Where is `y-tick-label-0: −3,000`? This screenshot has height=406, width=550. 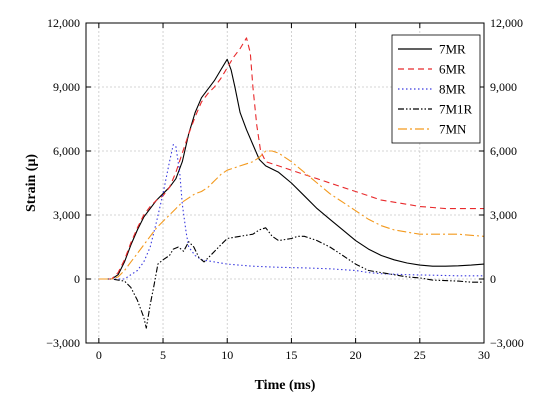
y-tick-label-0: −3,000 is located at coordinates (63, 343).